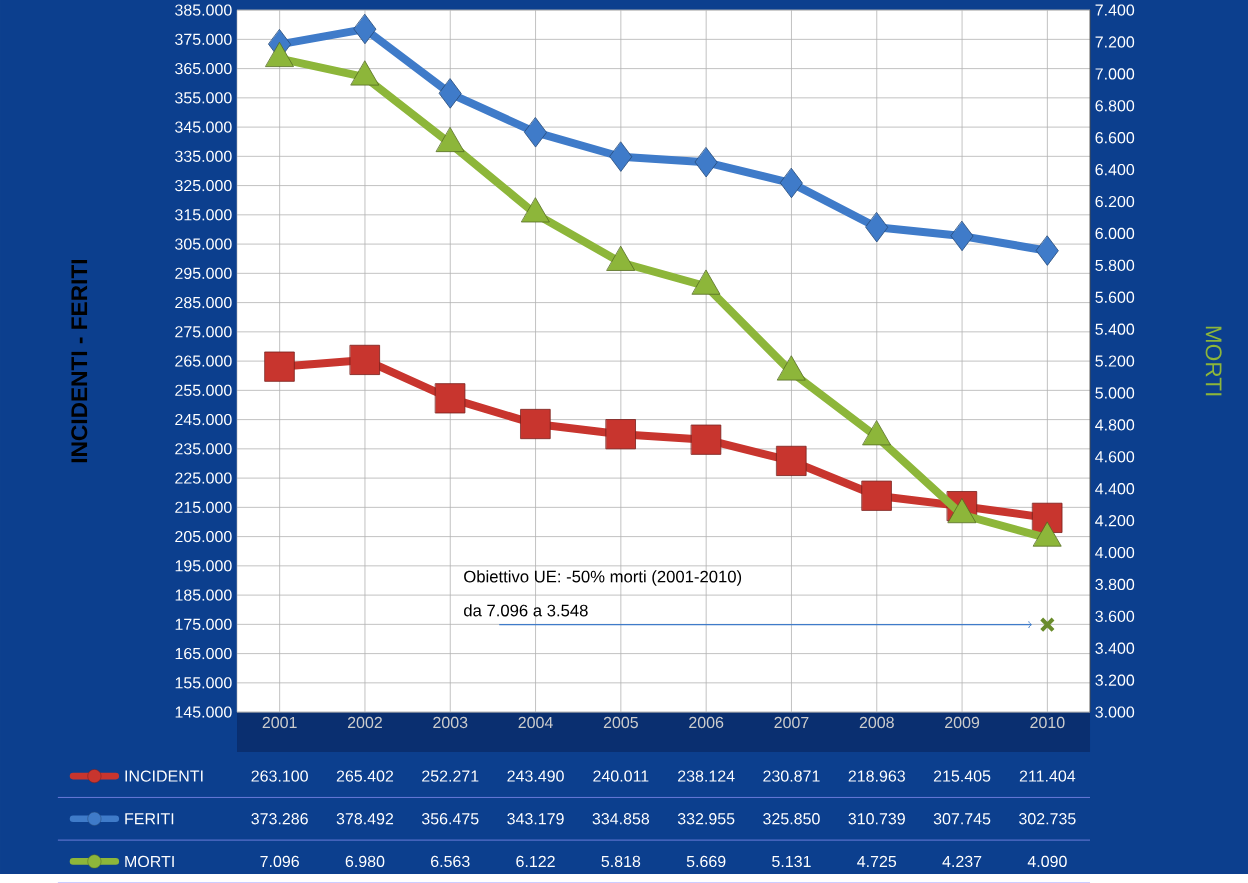 The image size is (1248, 883). What do you see at coordinates (203, 302) in the screenshot?
I see `y-tick-label: 285.000` at bounding box center [203, 302].